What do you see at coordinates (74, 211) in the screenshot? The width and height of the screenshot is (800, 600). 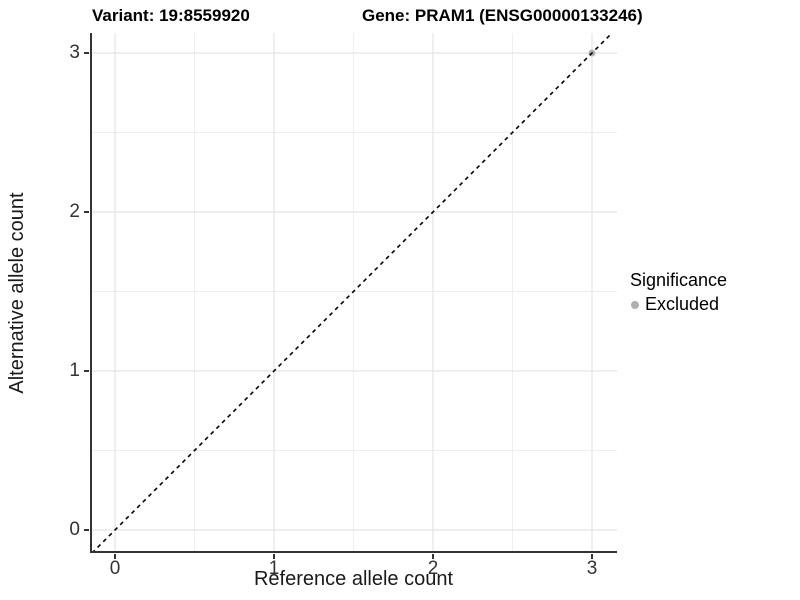 I see `y-tick-label: 2` at bounding box center [74, 211].